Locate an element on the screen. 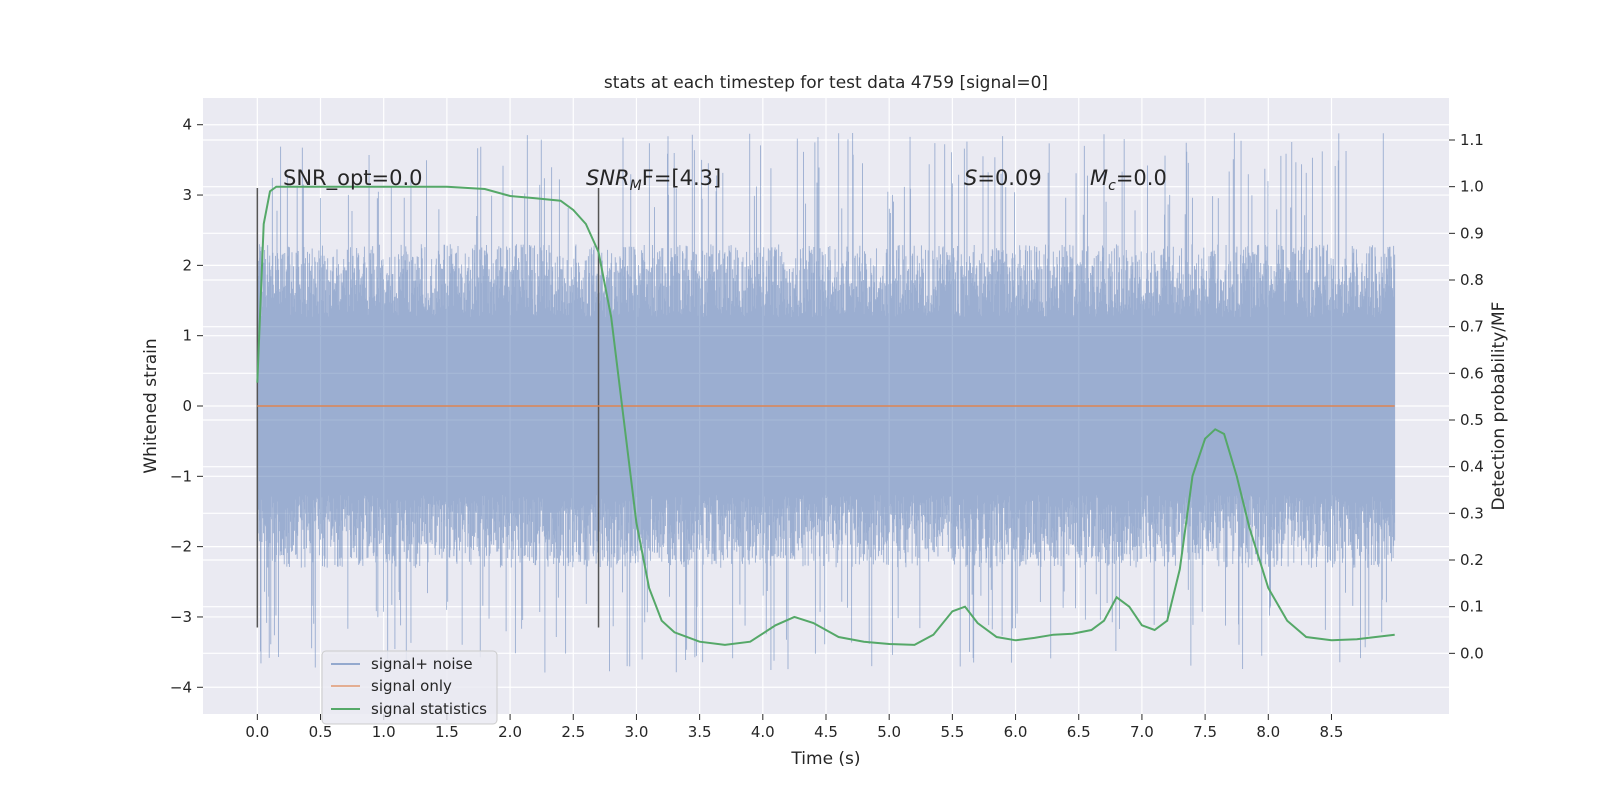  annotation-s: S=0.09 is located at coordinates (1003, 178).